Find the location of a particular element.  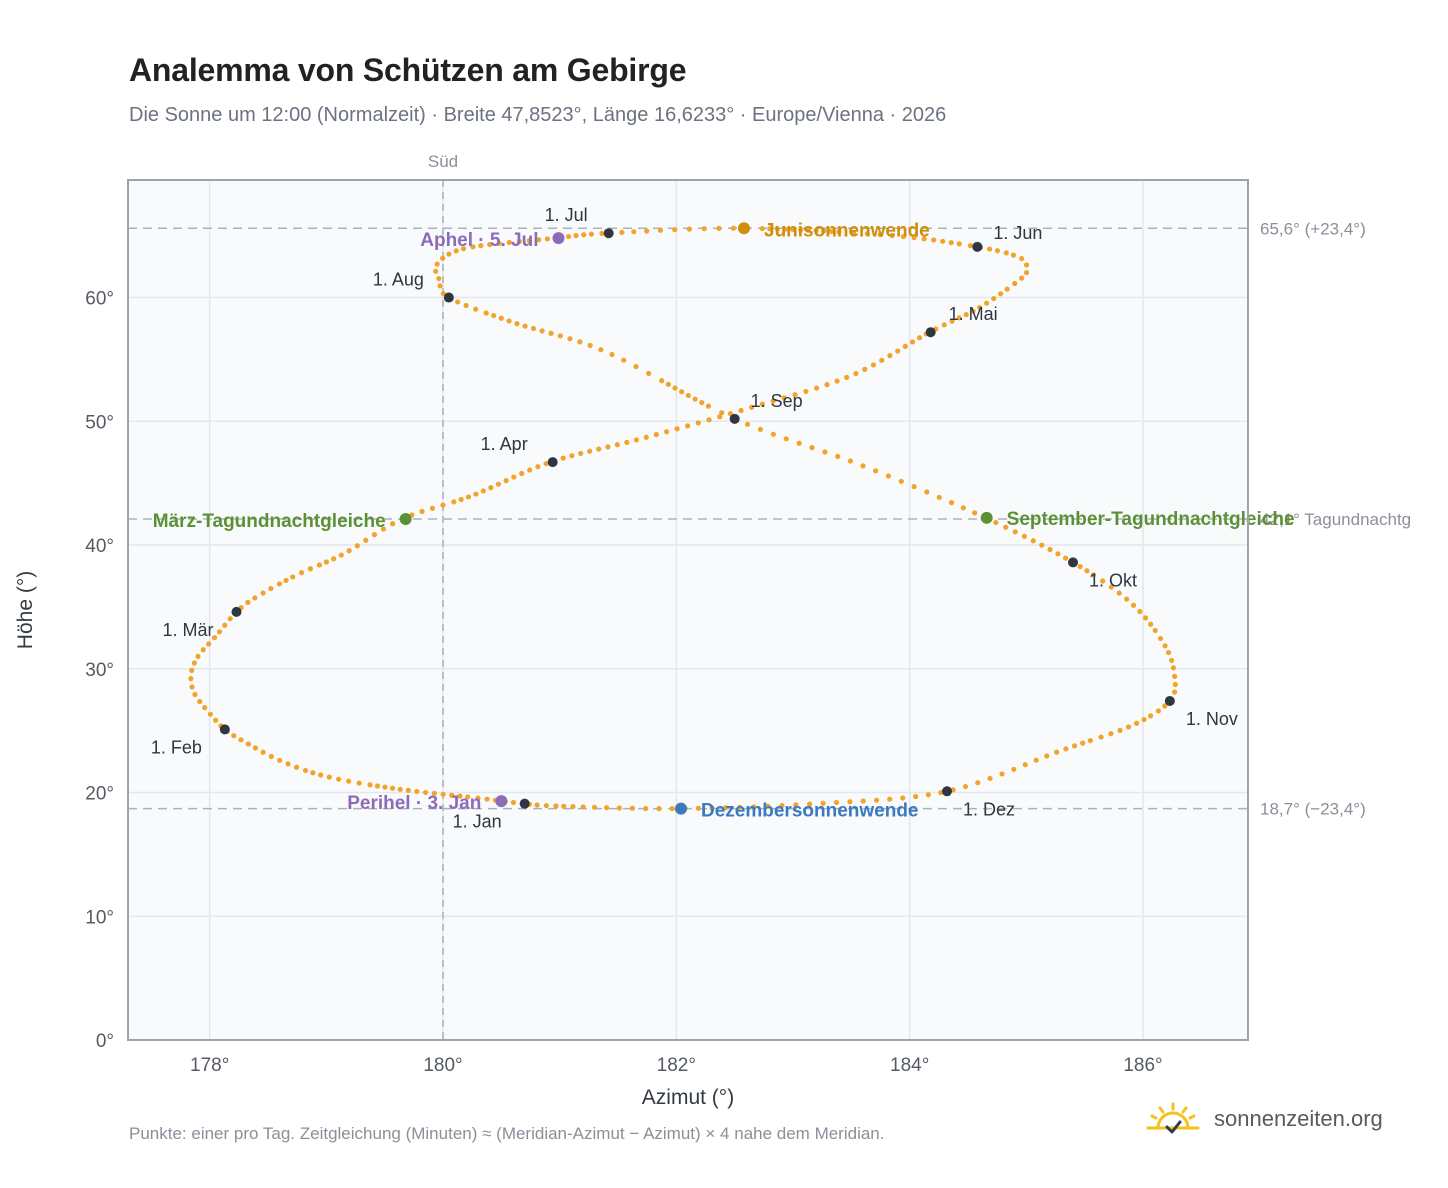

reference-line-label: 18,7° (−23,4°) is located at coordinates (1313, 809).